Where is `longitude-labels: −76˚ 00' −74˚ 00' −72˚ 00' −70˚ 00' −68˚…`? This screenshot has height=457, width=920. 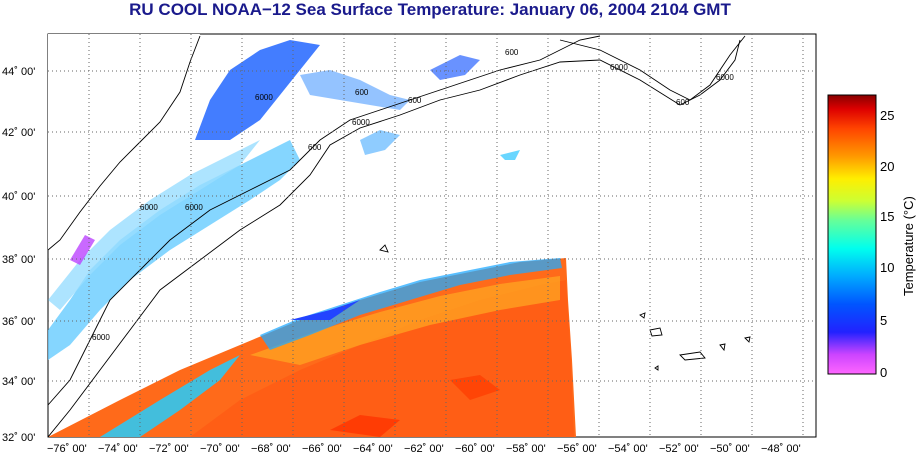 longitude-labels: −76˚ 00' −74˚ 00' −72˚ 00' −70˚ 00' −68˚… is located at coordinates (424, 449).